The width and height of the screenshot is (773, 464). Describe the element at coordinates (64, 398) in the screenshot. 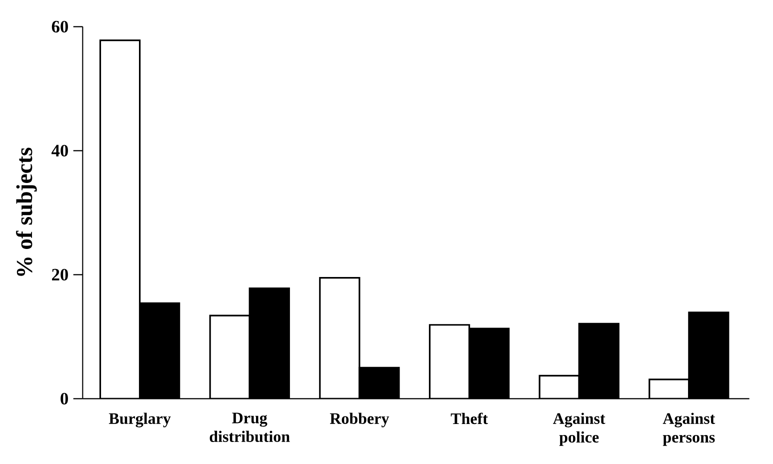

I see `y-tick-label: 0` at that location.